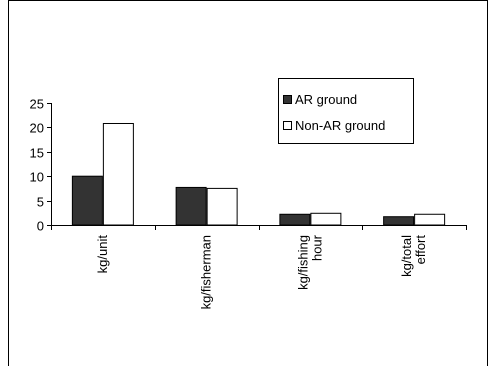  Describe the element at coordinates (413, 256) in the screenshot. I see `x-category-label: kg/totaleffort` at that location.